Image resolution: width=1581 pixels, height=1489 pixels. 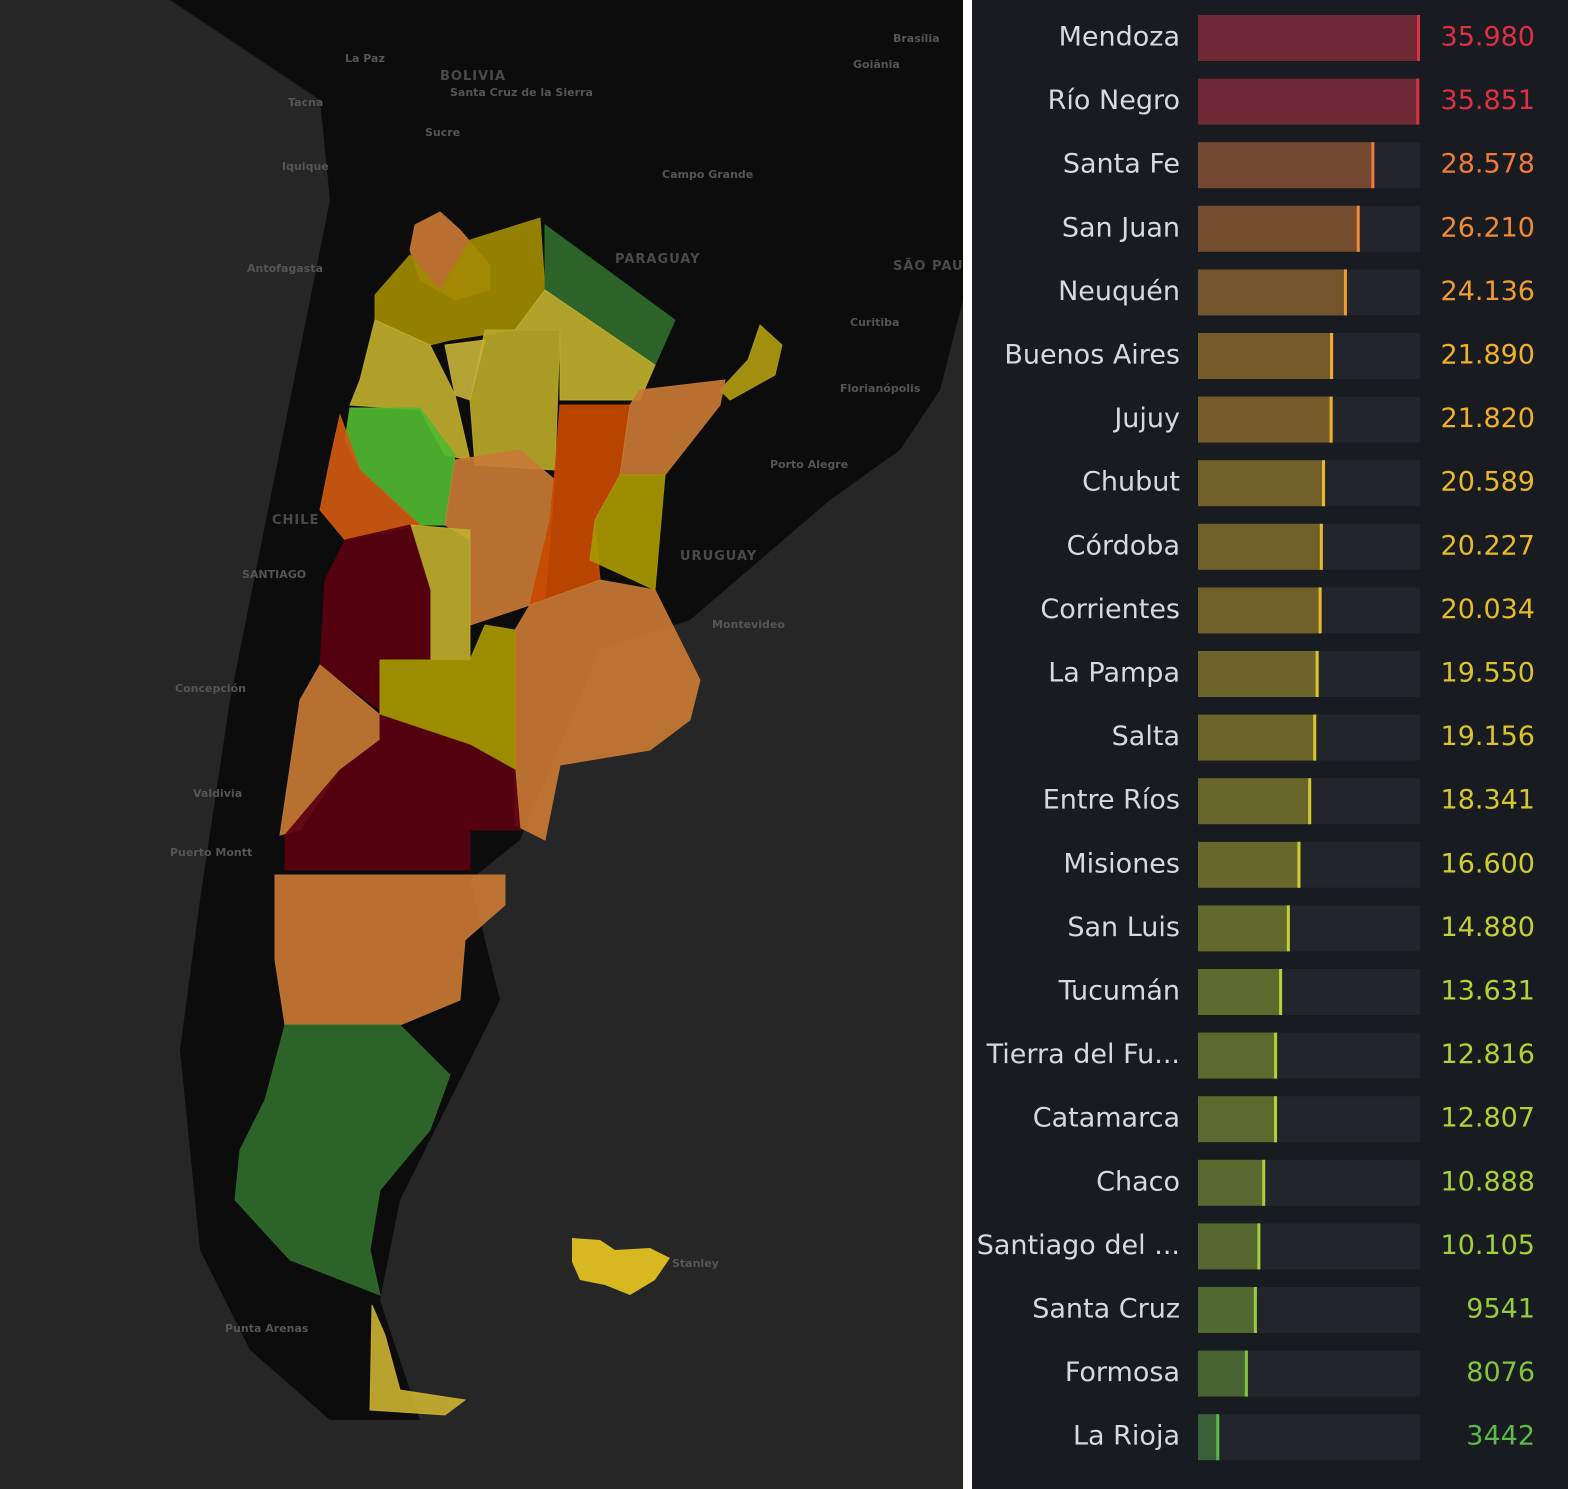 I want to click on category-label: Río Negro, so click(x=1114, y=100).